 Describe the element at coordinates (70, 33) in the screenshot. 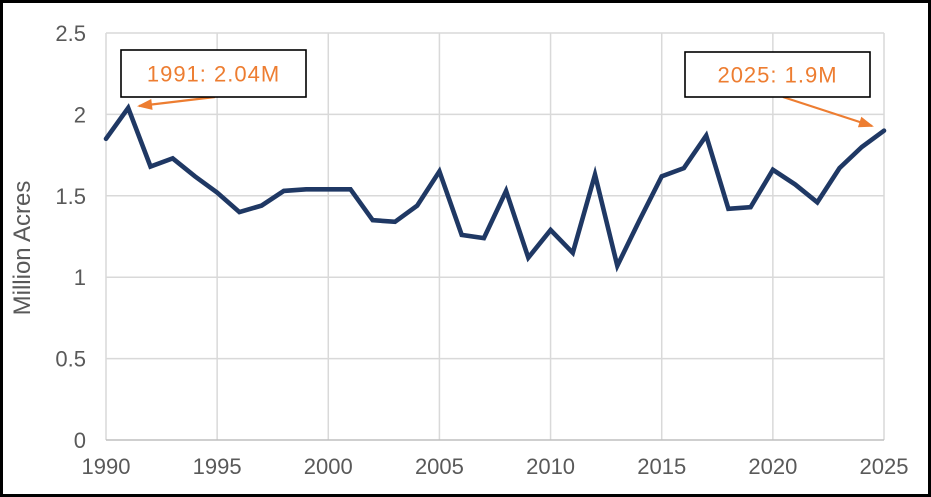

I see `y-tick-label: 2.5` at that location.